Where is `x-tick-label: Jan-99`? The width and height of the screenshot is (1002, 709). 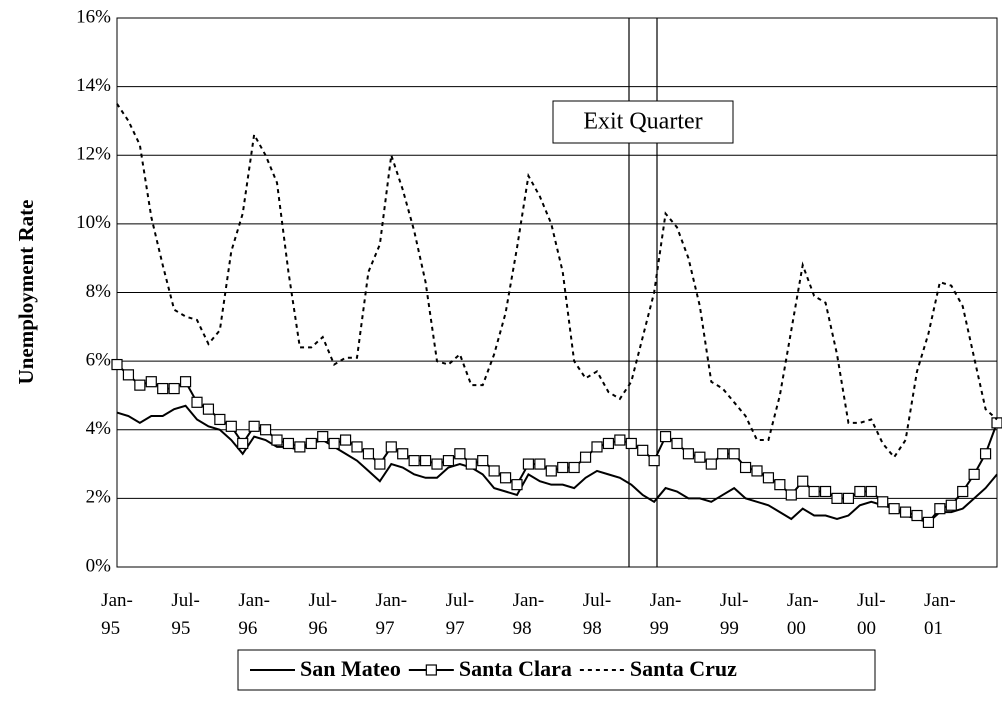 x-tick-label: Jan-99 is located at coordinates (665, 614).